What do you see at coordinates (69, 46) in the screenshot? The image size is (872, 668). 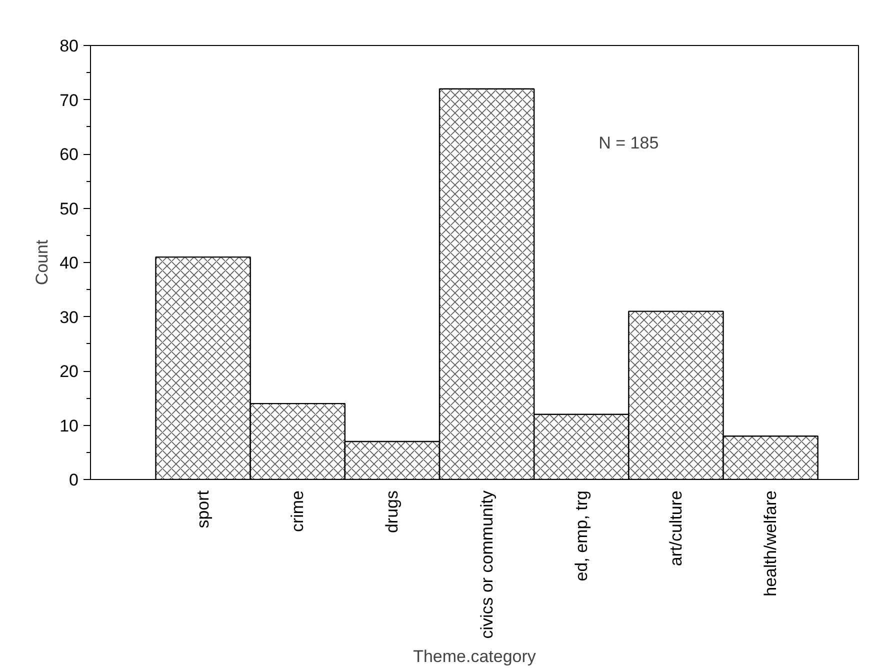 I see `y-tick-label: 80` at bounding box center [69, 46].